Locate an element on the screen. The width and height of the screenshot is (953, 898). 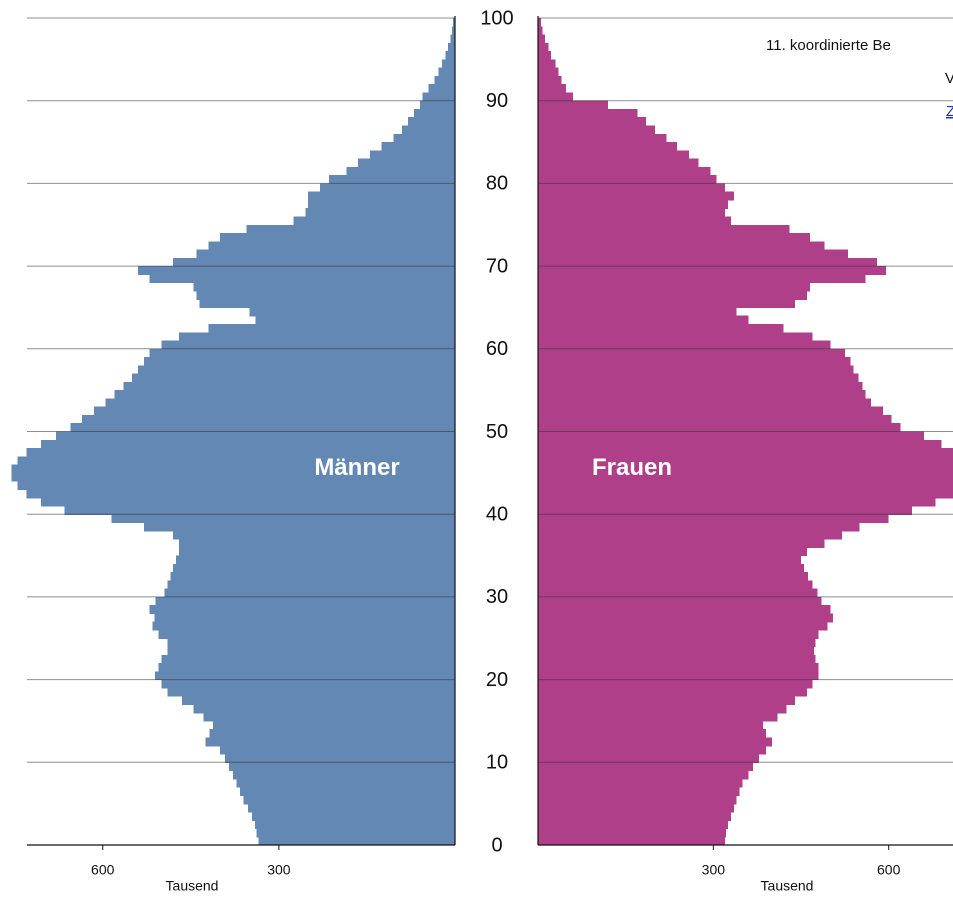
y-tick-label: 60 is located at coordinates (497, 349).